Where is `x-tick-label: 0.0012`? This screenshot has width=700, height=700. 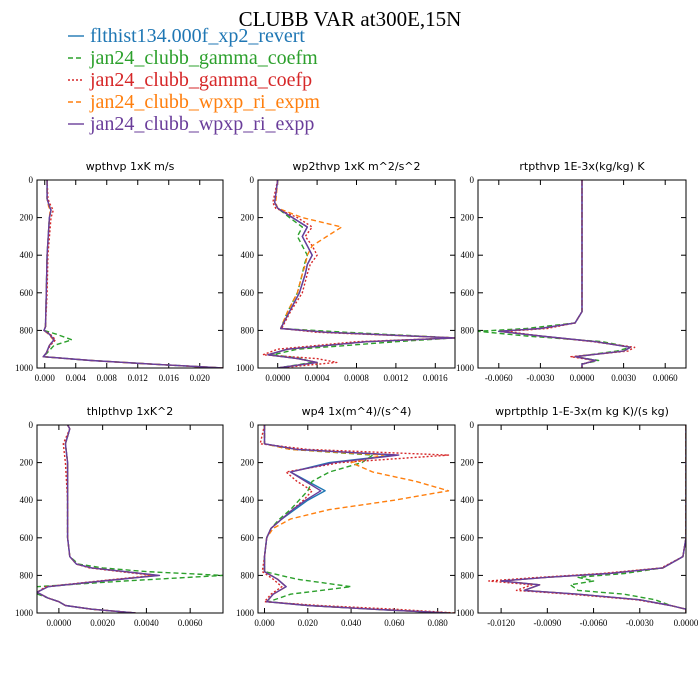 x-tick-label: 0.0012 is located at coordinates (396, 378).